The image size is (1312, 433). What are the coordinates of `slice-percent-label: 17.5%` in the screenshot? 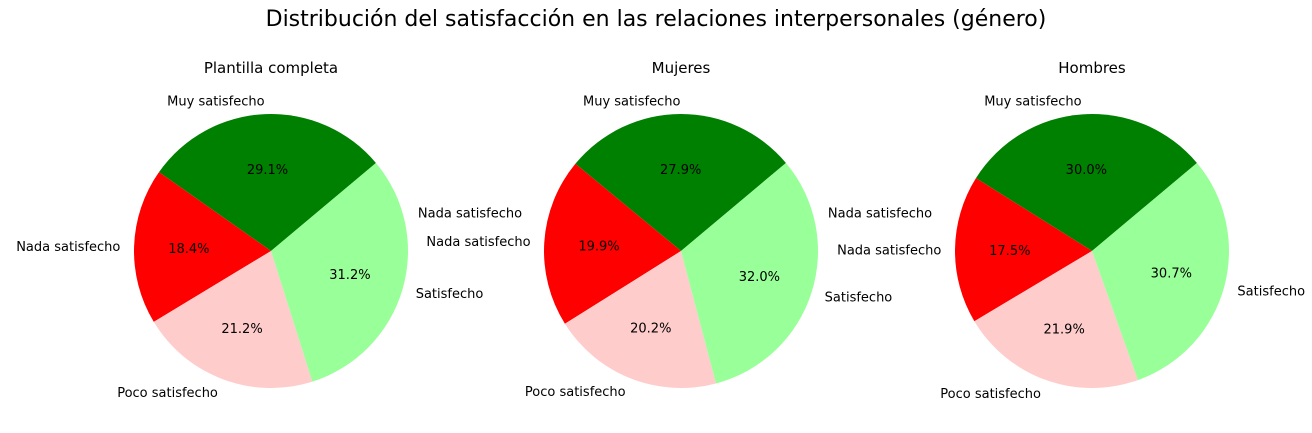 It's located at (1009, 251).